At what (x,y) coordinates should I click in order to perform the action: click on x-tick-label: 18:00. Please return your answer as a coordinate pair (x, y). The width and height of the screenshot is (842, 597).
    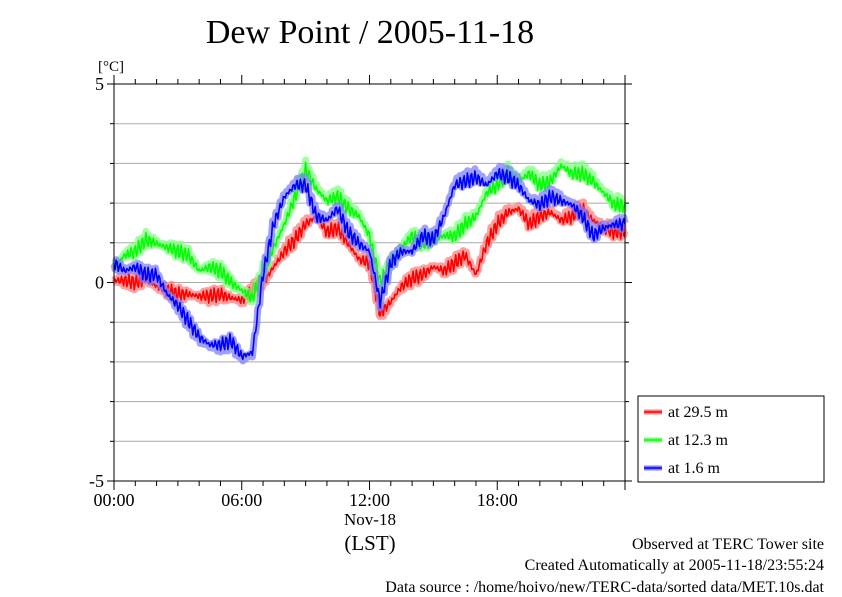
    Looking at the image, I should click on (497, 500).